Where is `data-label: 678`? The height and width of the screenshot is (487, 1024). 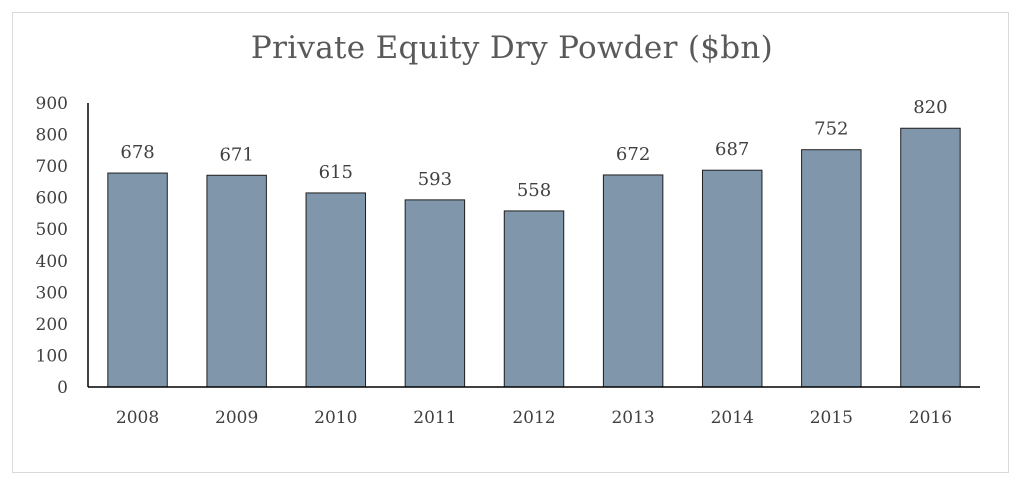 data-label: 678 is located at coordinates (137, 152).